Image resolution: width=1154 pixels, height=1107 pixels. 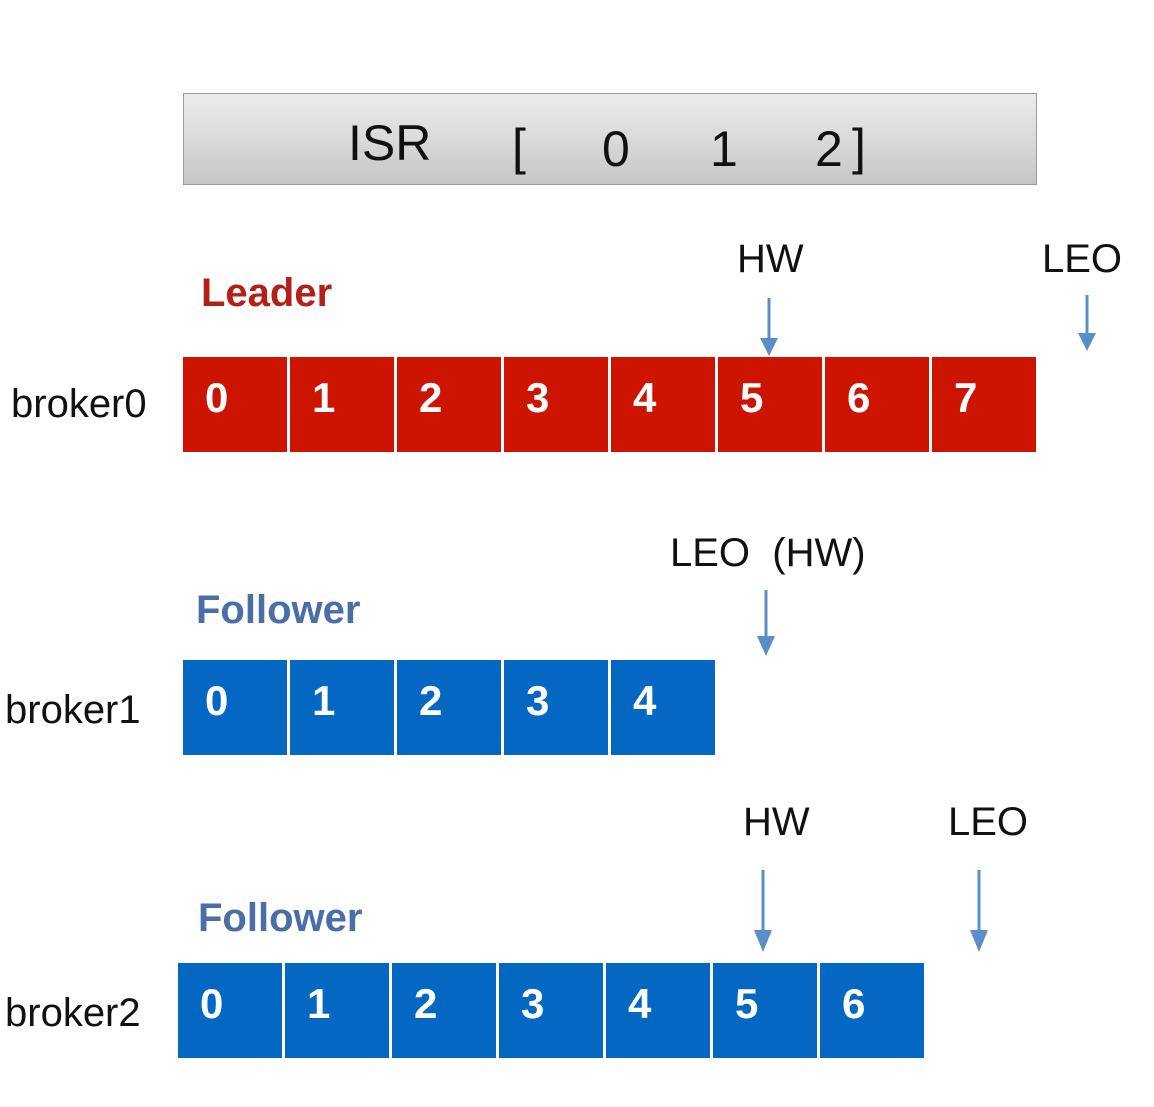 What do you see at coordinates (342, 404) in the screenshot?
I see `broker0-offset-cell: 1` at bounding box center [342, 404].